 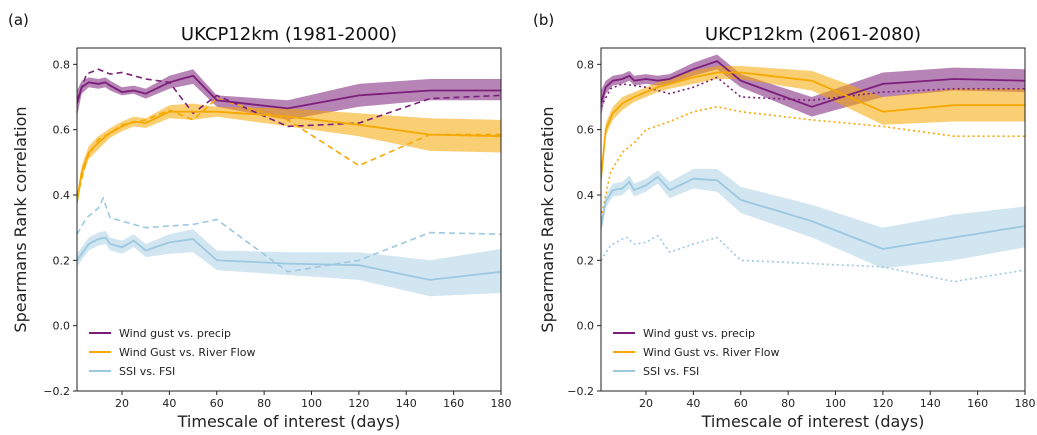 I want to click on chart-title: UKCP12km (2061-2080), so click(x=813, y=34).